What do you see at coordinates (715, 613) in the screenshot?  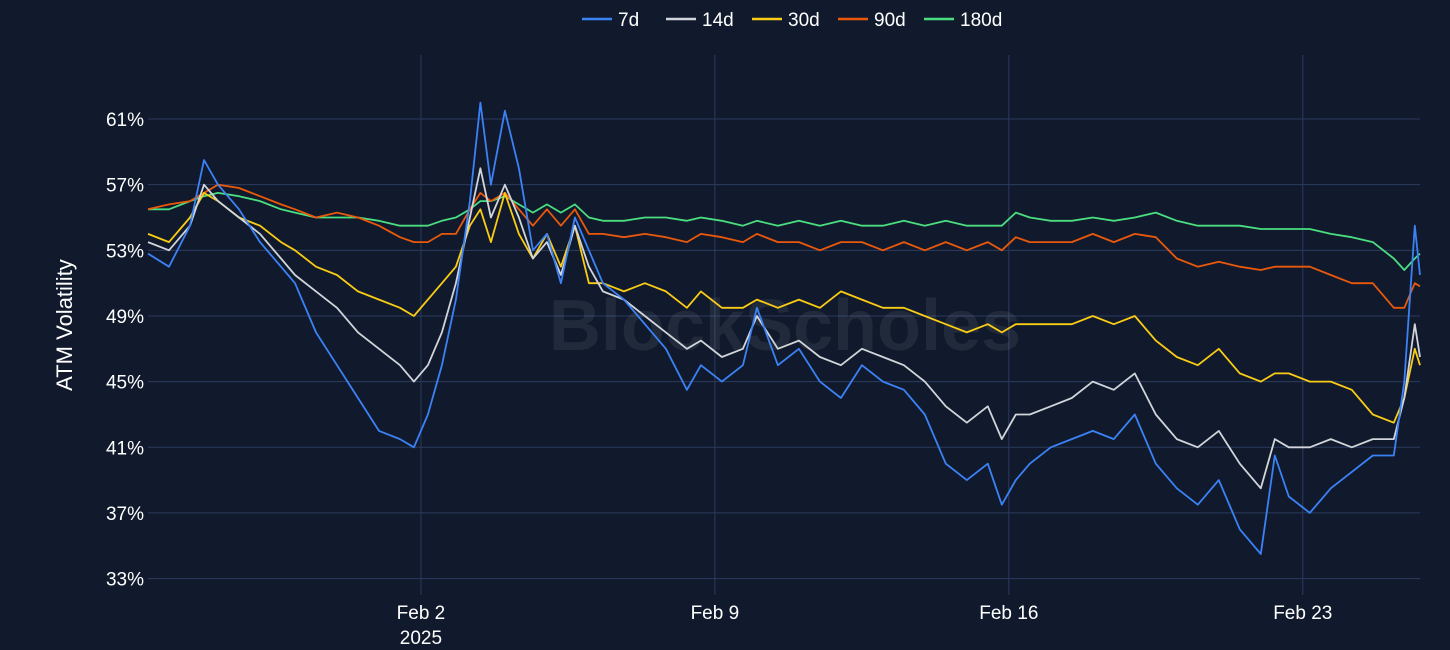 I see `x-tick-label: Feb 9` at bounding box center [715, 613].